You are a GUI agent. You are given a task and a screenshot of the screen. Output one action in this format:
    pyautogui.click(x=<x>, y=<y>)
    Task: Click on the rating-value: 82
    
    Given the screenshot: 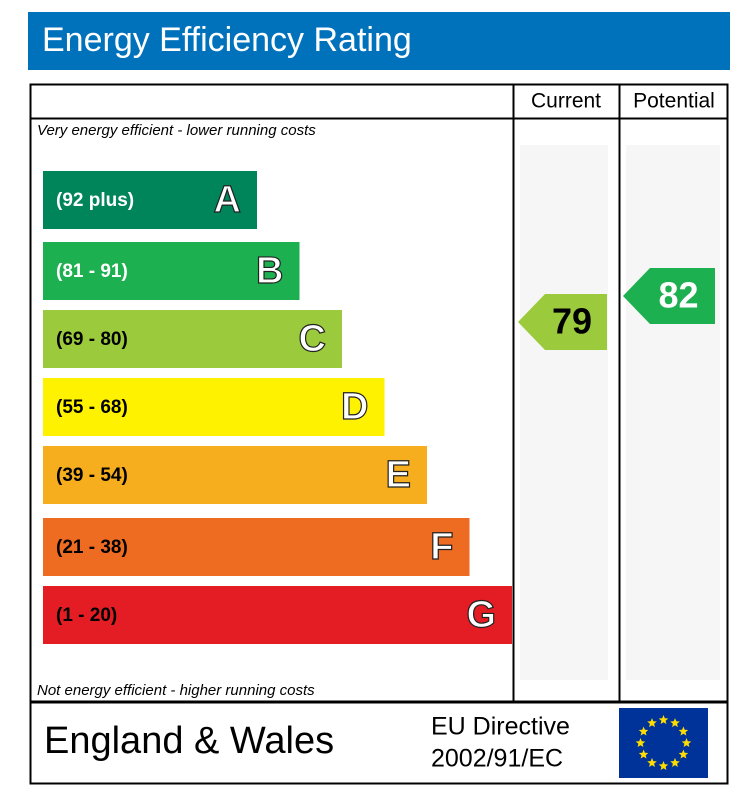 What is the action you would take?
    pyautogui.click(x=678, y=295)
    